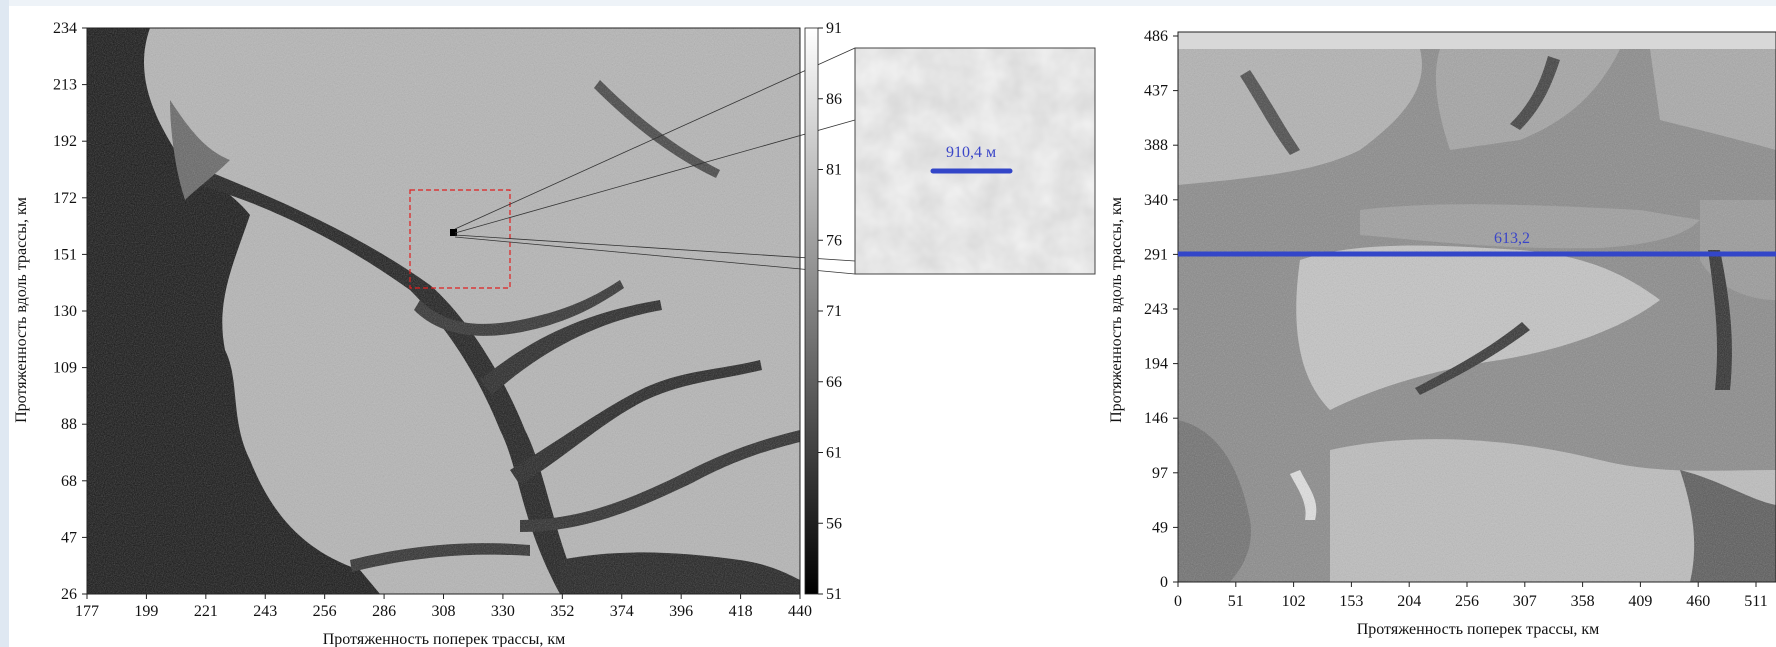 This screenshot has width=1776, height=647. Describe the element at coordinates (1294, 601) in the screenshot. I see `right-x-tick-label: 102` at that location.